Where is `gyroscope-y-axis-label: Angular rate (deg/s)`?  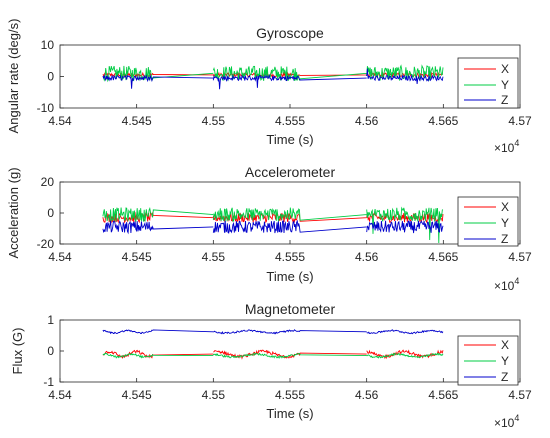
gyroscope-y-axis-label: Angular rate (deg/s) is located at coordinates (13, 76).